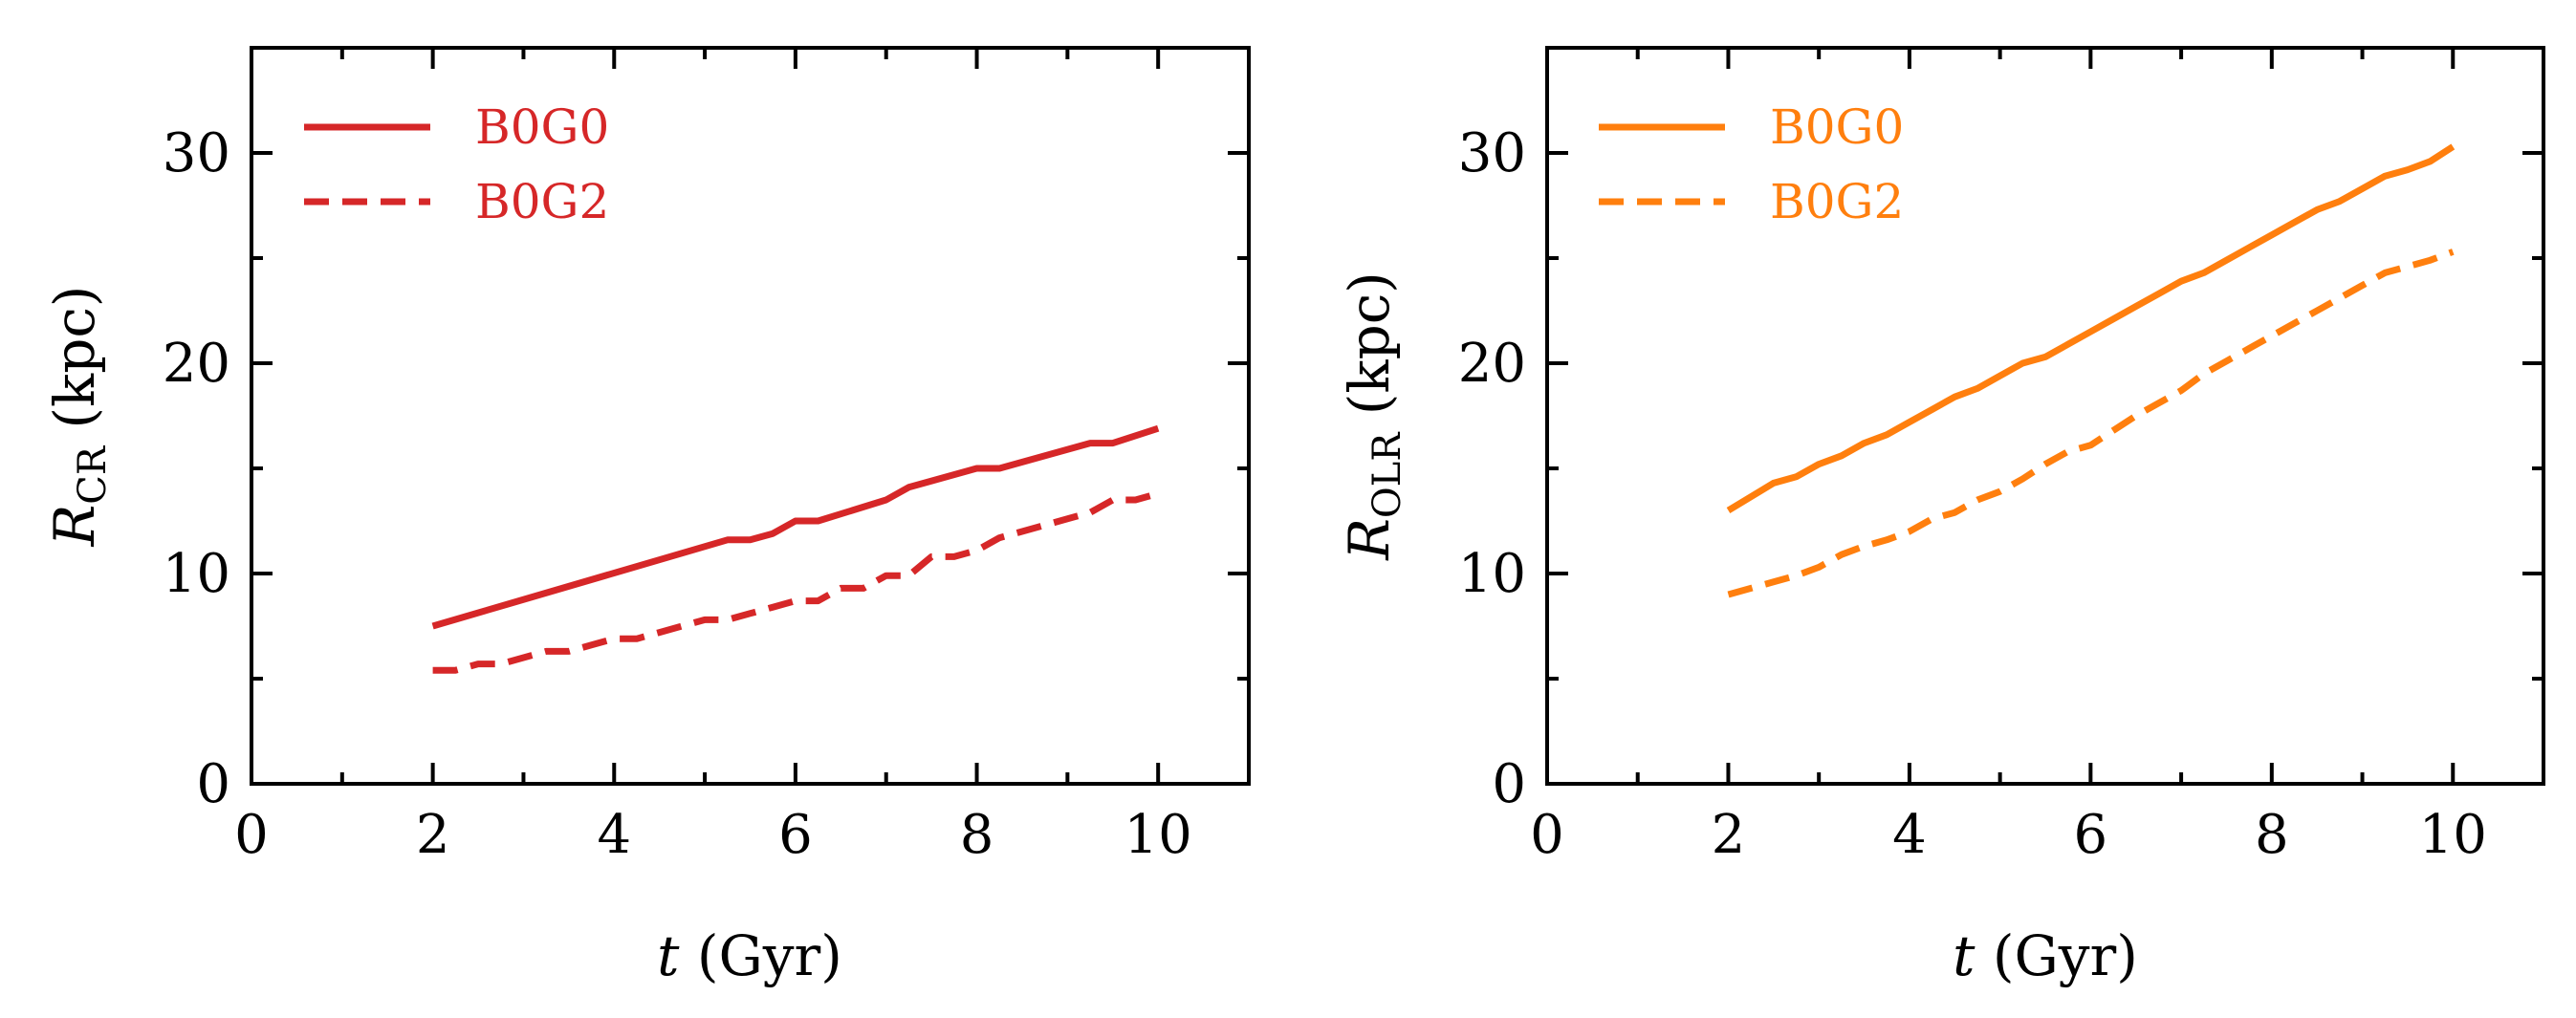 This screenshot has height=1018, width=2576. What do you see at coordinates (1909, 835) in the screenshot?
I see `right-x-tick-label-4: 4` at bounding box center [1909, 835].